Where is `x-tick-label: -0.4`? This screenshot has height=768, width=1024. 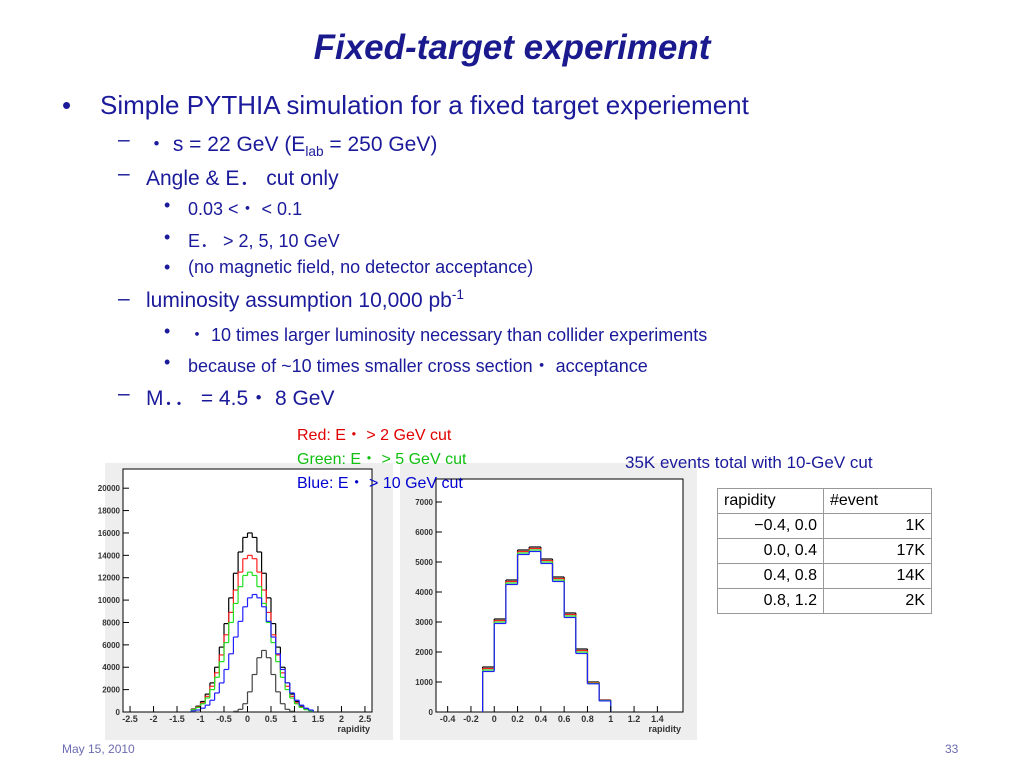 x-tick-label: -0.4 is located at coordinates (448, 719).